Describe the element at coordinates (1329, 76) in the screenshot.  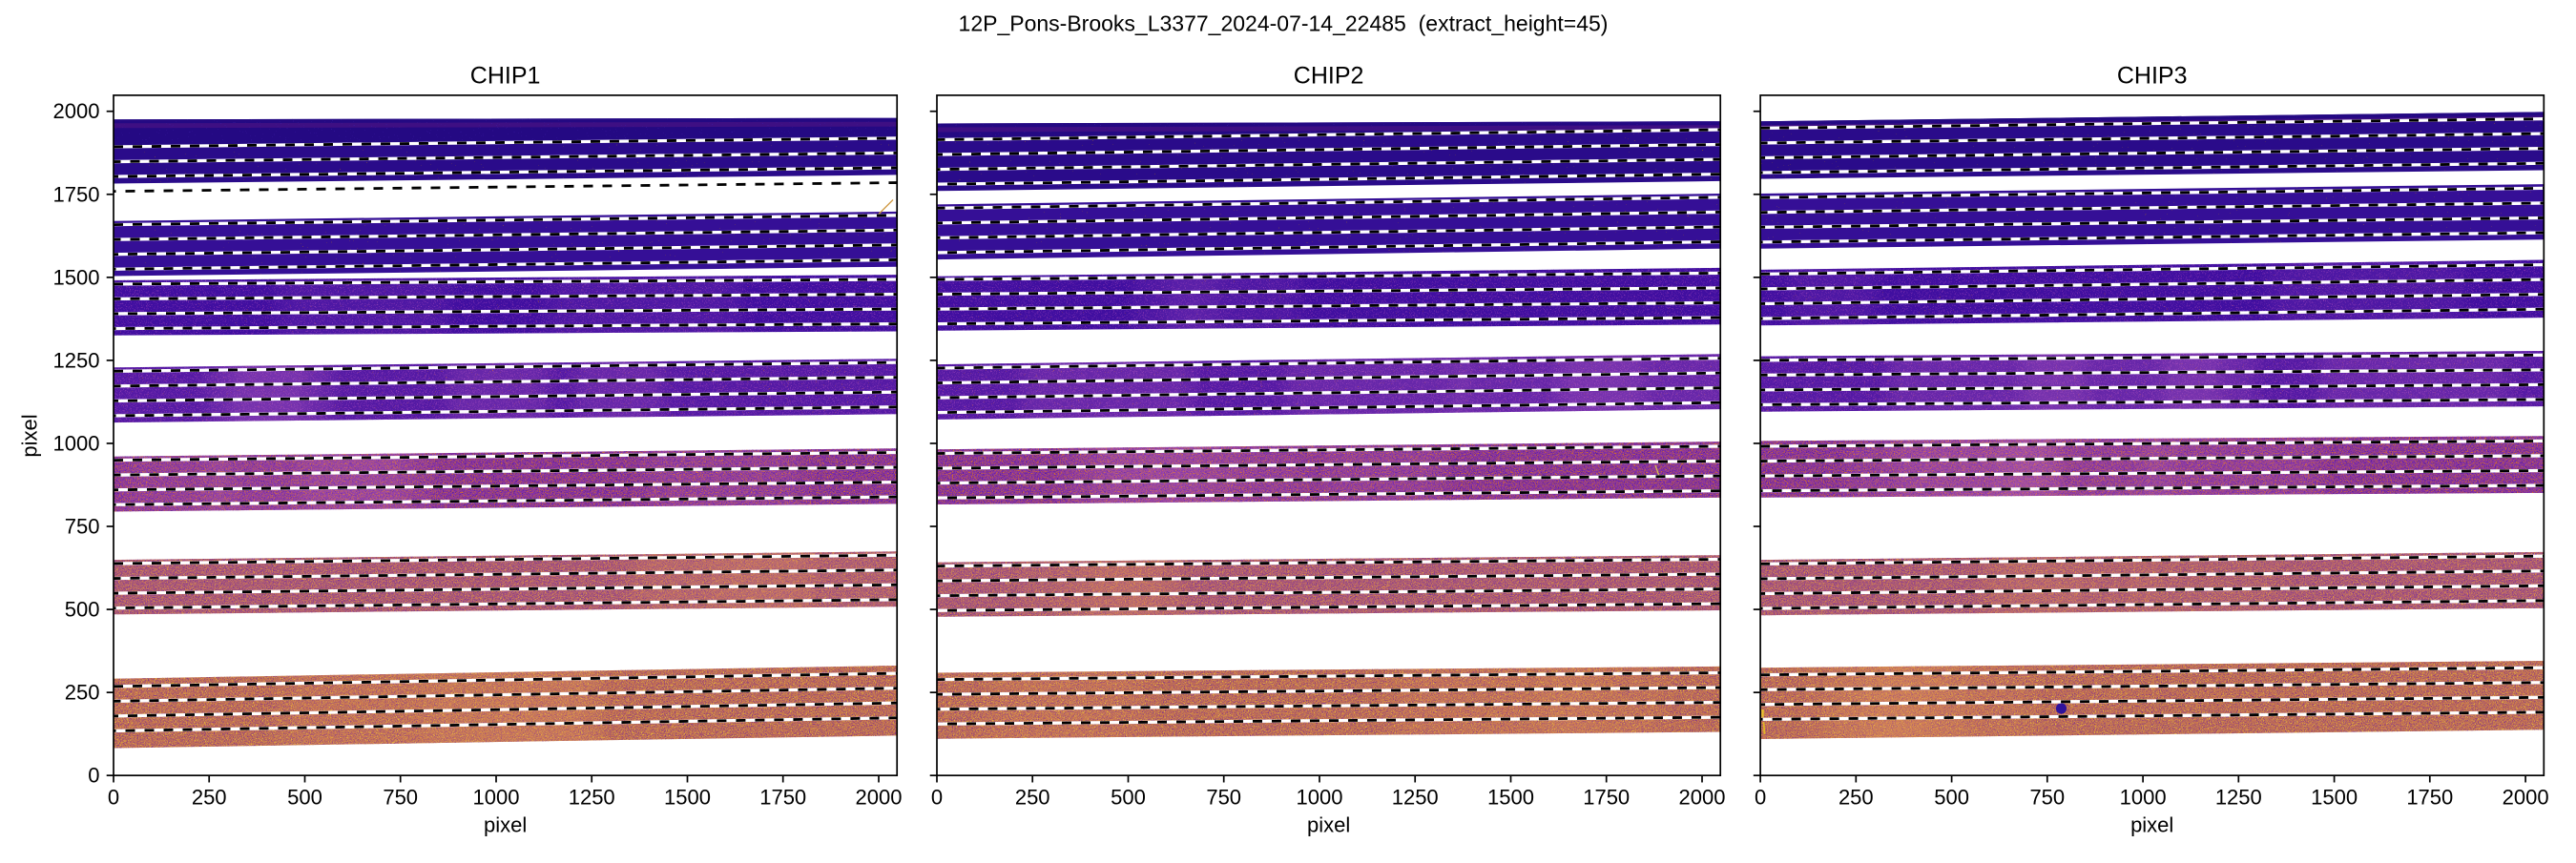
I see `svg-text: CHIP2` at that location.